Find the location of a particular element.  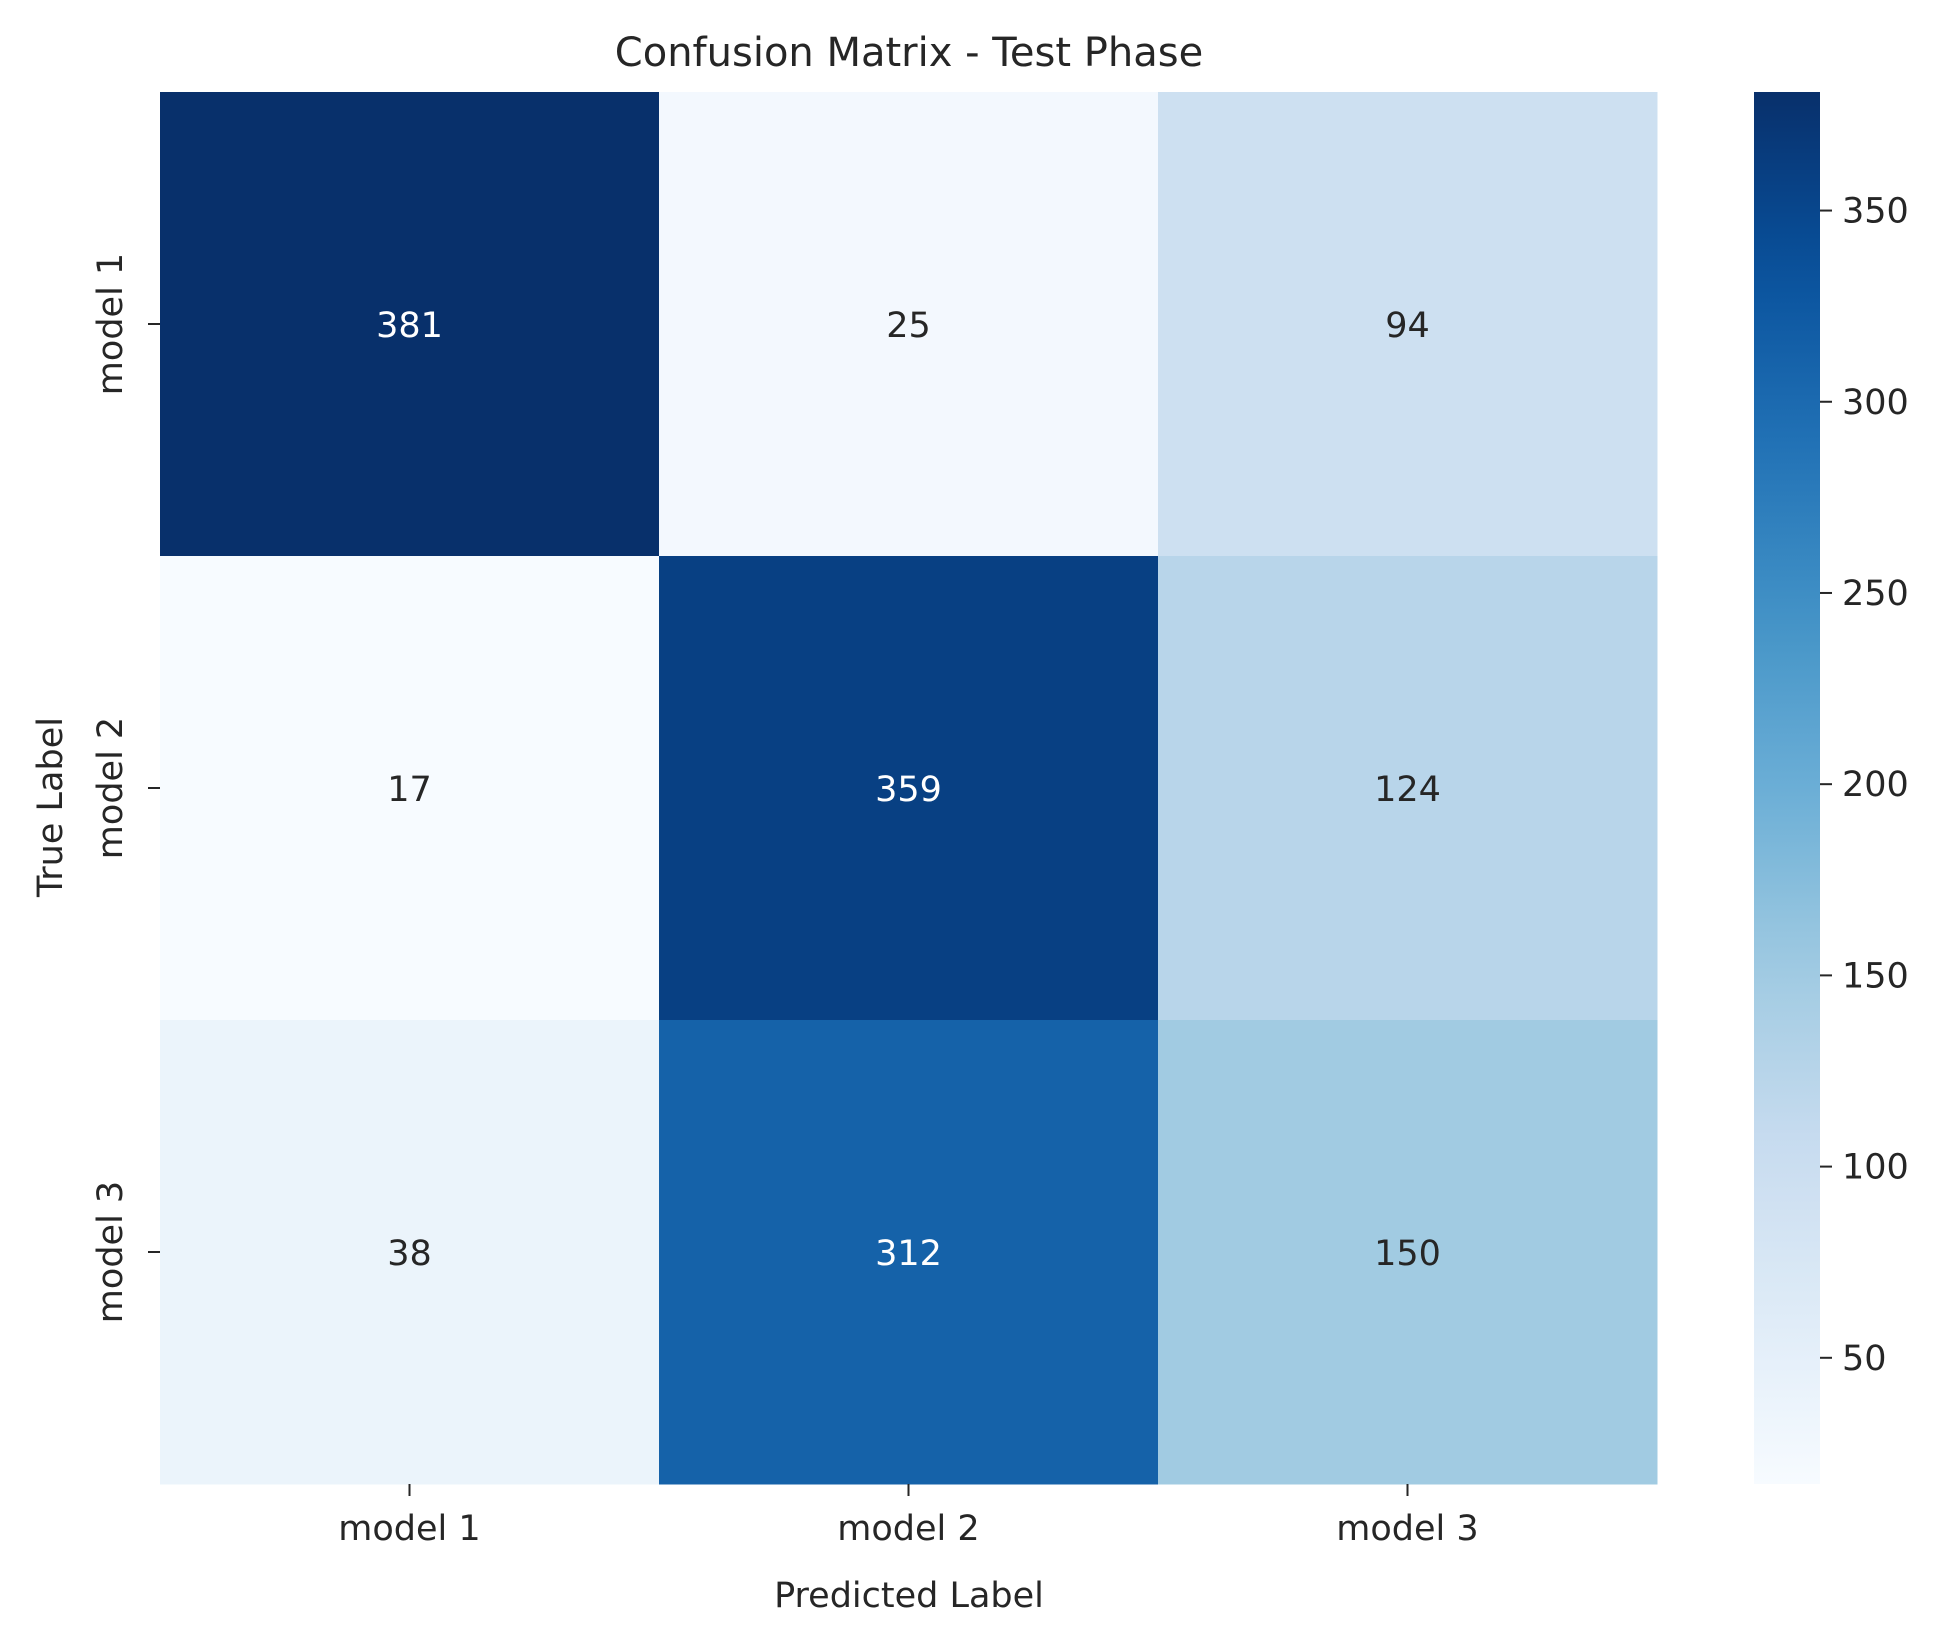

cell-value: 124 is located at coordinates (1407, 790).